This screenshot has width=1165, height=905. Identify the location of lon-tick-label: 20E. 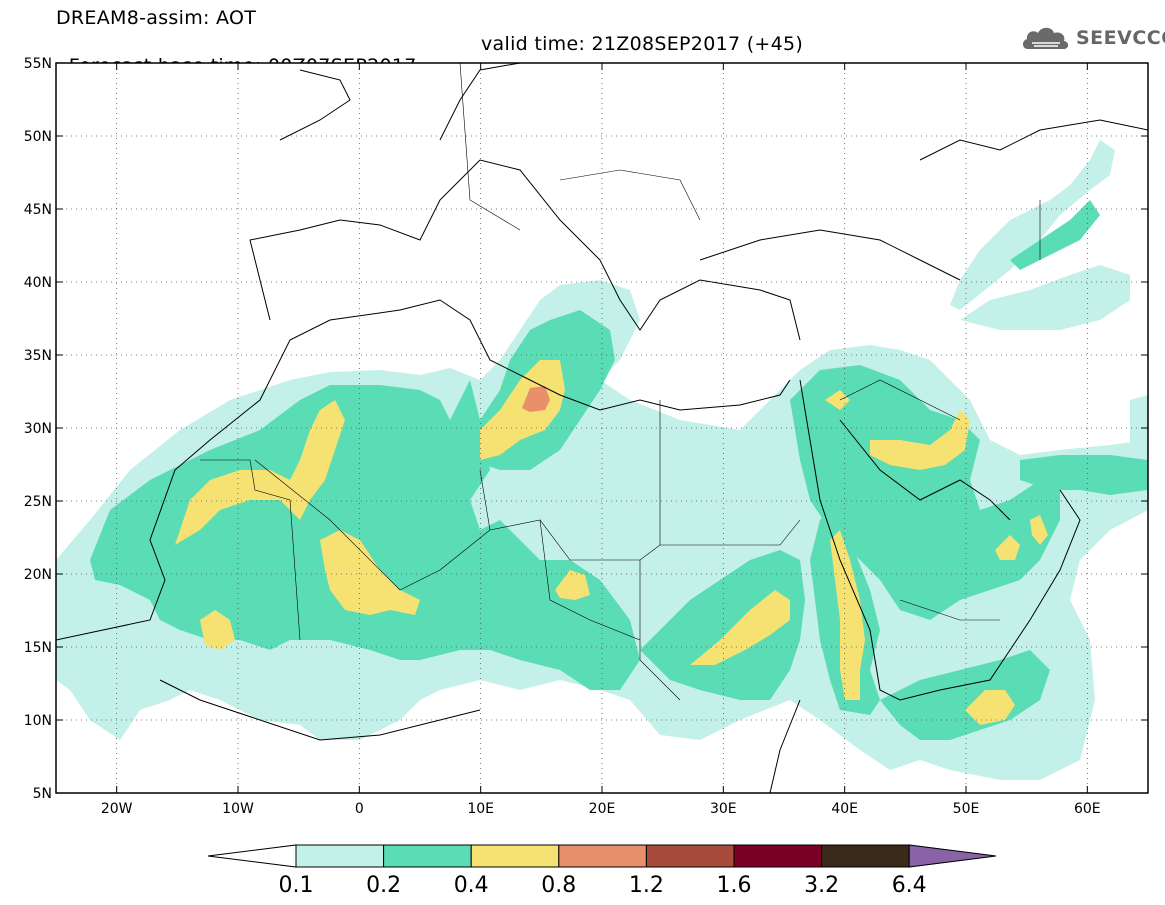
(602, 809).